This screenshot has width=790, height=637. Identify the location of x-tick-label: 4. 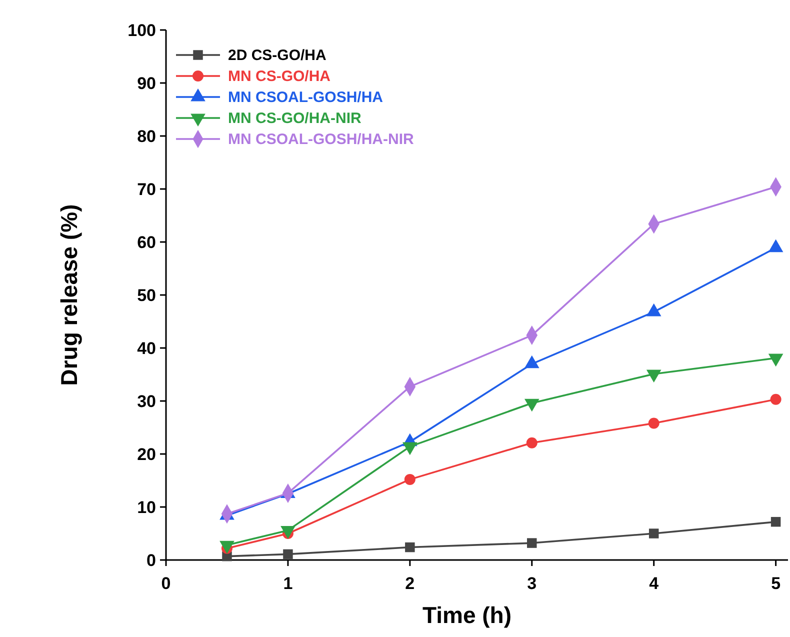
(654, 583).